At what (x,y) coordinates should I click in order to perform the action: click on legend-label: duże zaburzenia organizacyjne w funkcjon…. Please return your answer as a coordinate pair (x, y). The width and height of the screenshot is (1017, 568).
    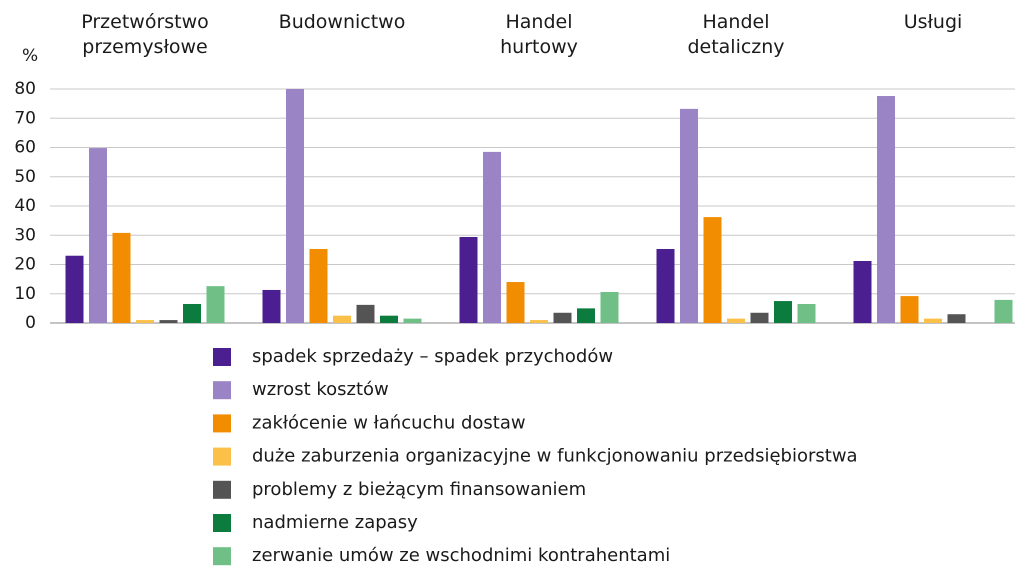
    Looking at the image, I should click on (555, 456).